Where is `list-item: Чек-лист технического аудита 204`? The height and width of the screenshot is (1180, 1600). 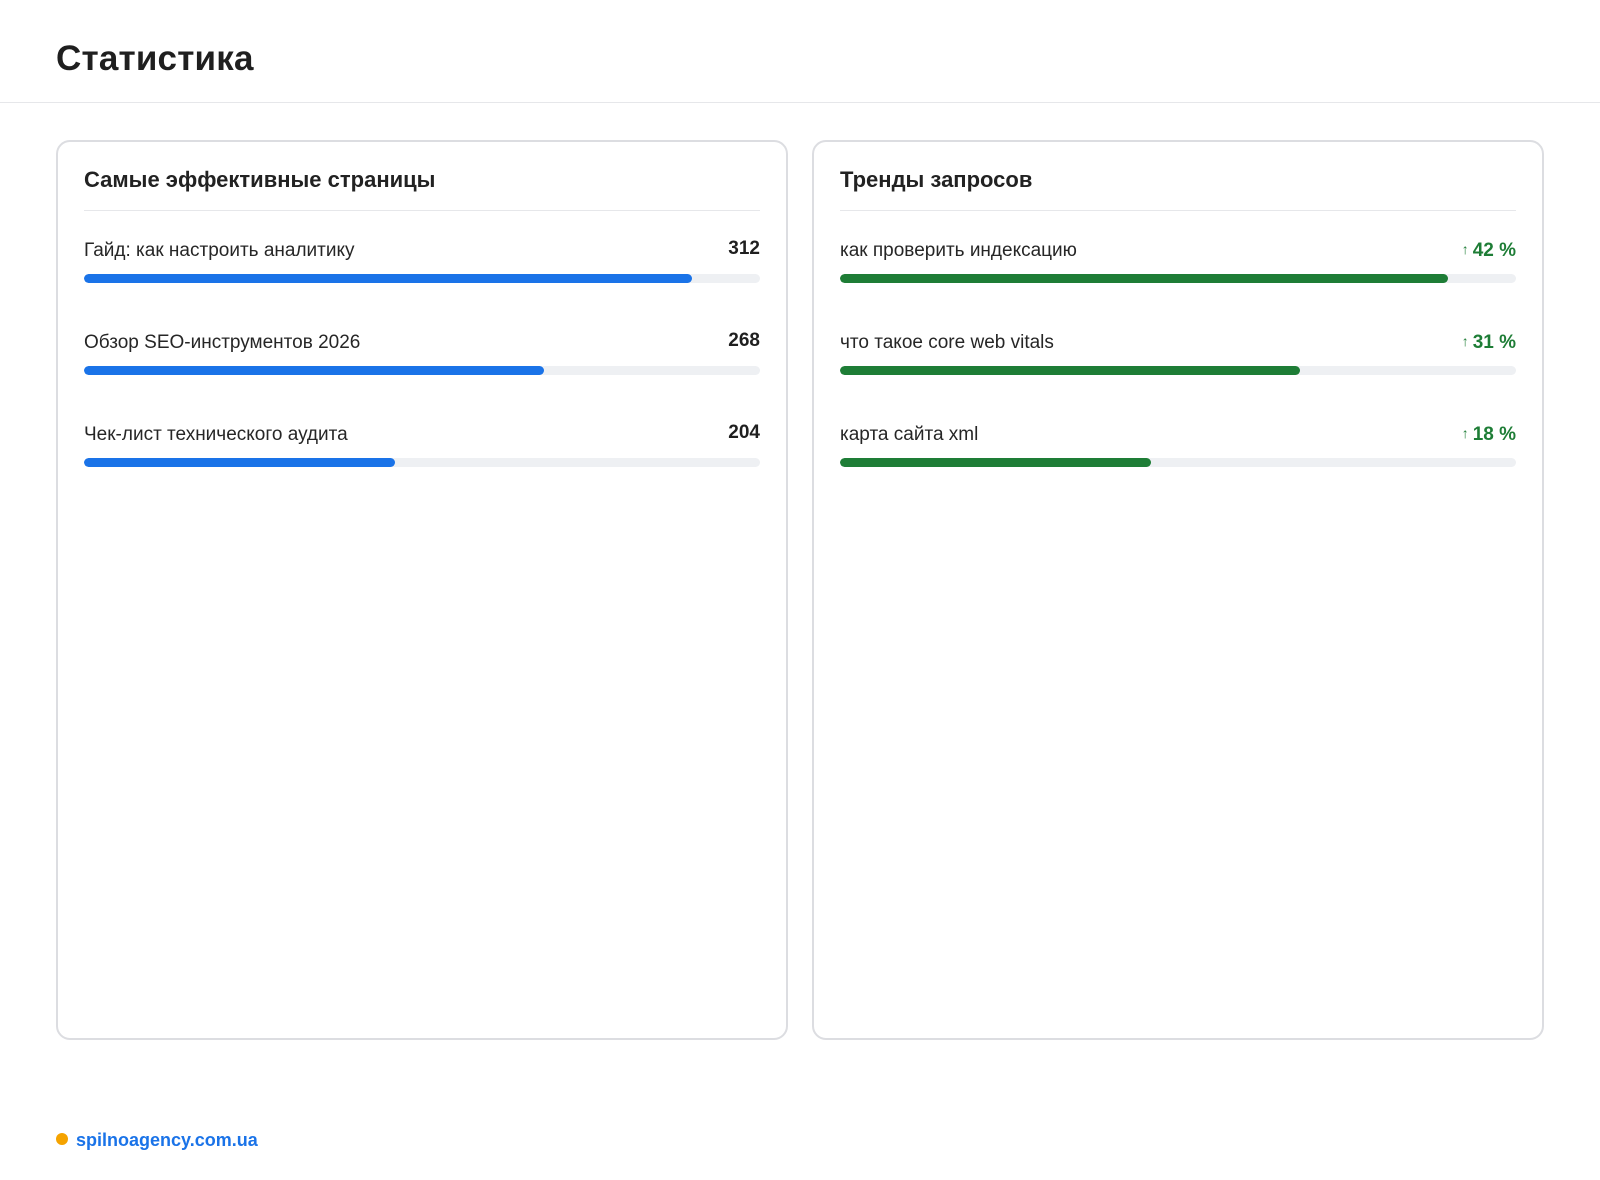
list-item: Чек-лист технического аудита 204 is located at coordinates (422, 468).